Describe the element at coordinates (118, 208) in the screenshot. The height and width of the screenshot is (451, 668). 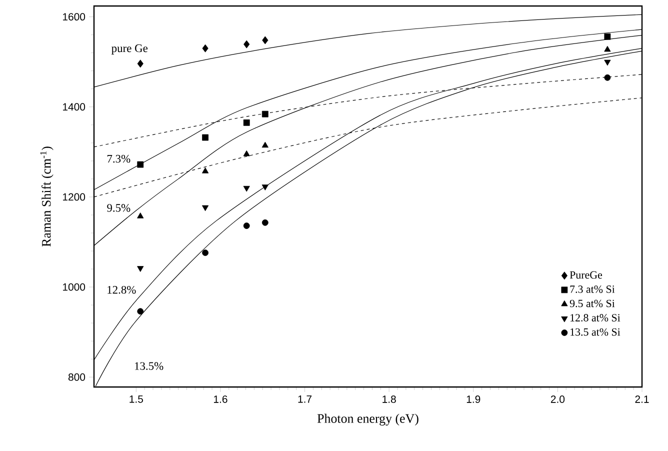
I see `annotation: 9.5%` at that location.